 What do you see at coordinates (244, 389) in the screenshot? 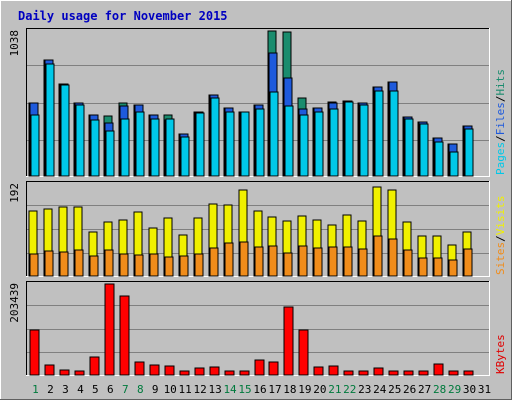
I see `x-tick-label: 15` at bounding box center [244, 389].